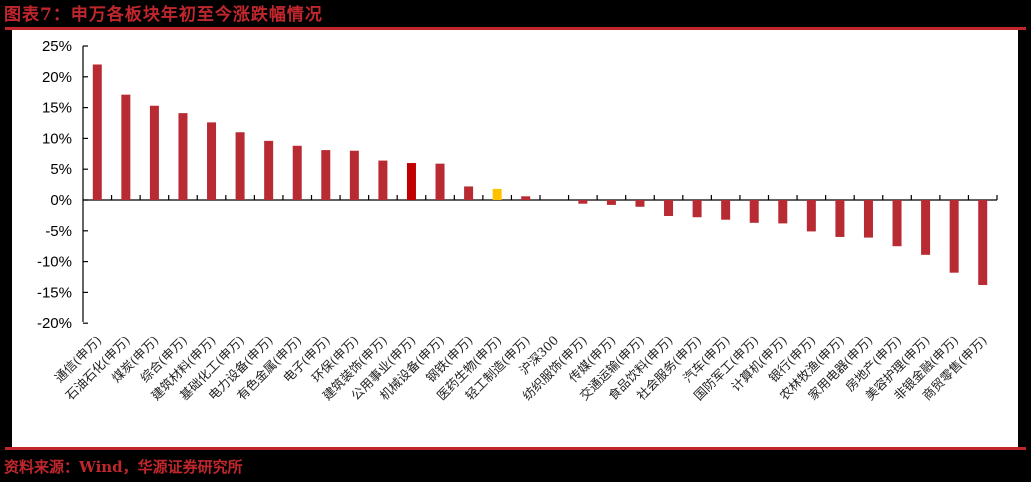  Describe the element at coordinates (54, 292) in the screenshot. I see `y-tick-label: -15%` at that location.